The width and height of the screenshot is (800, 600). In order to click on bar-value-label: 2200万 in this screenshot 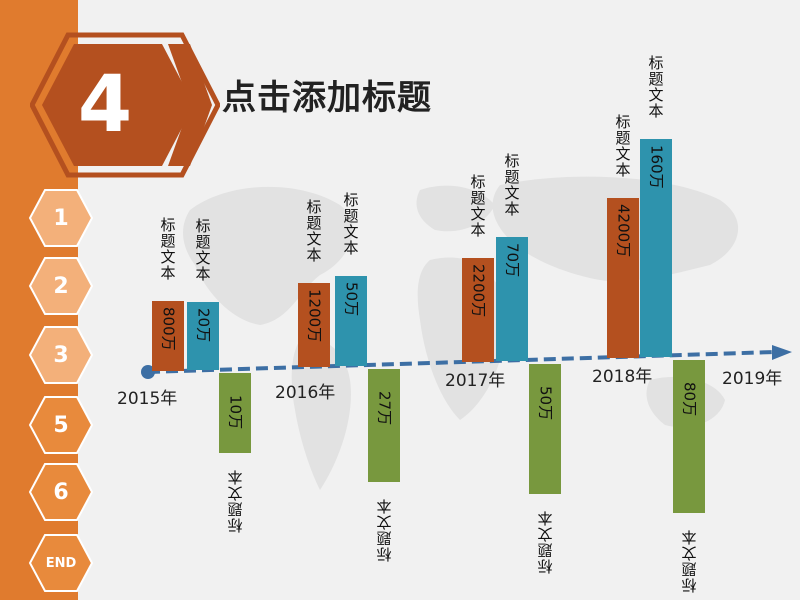, I will do `click(479, 290)`.